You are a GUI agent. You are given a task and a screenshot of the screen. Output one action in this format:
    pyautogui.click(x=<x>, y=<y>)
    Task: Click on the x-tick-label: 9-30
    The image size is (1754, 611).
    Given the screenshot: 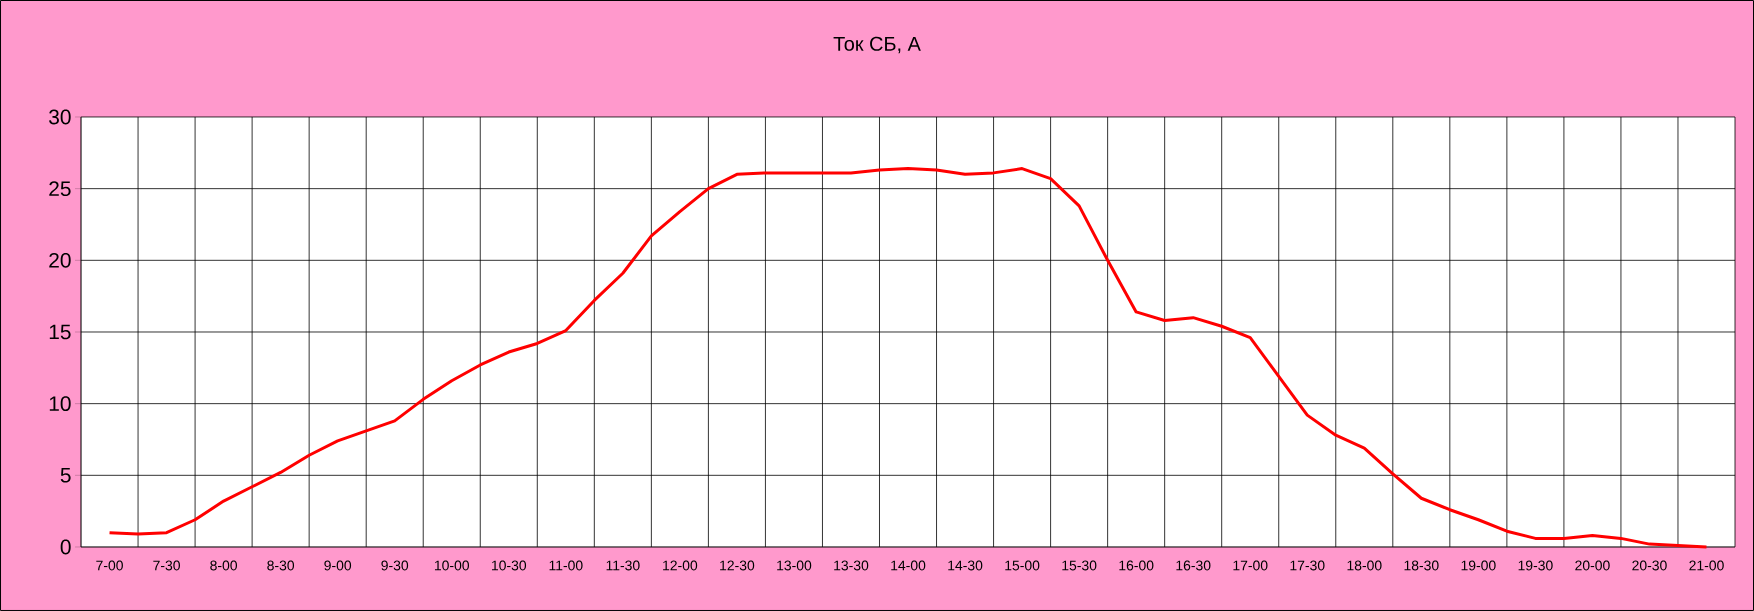 What is the action you would take?
    pyautogui.click(x=395, y=565)
    